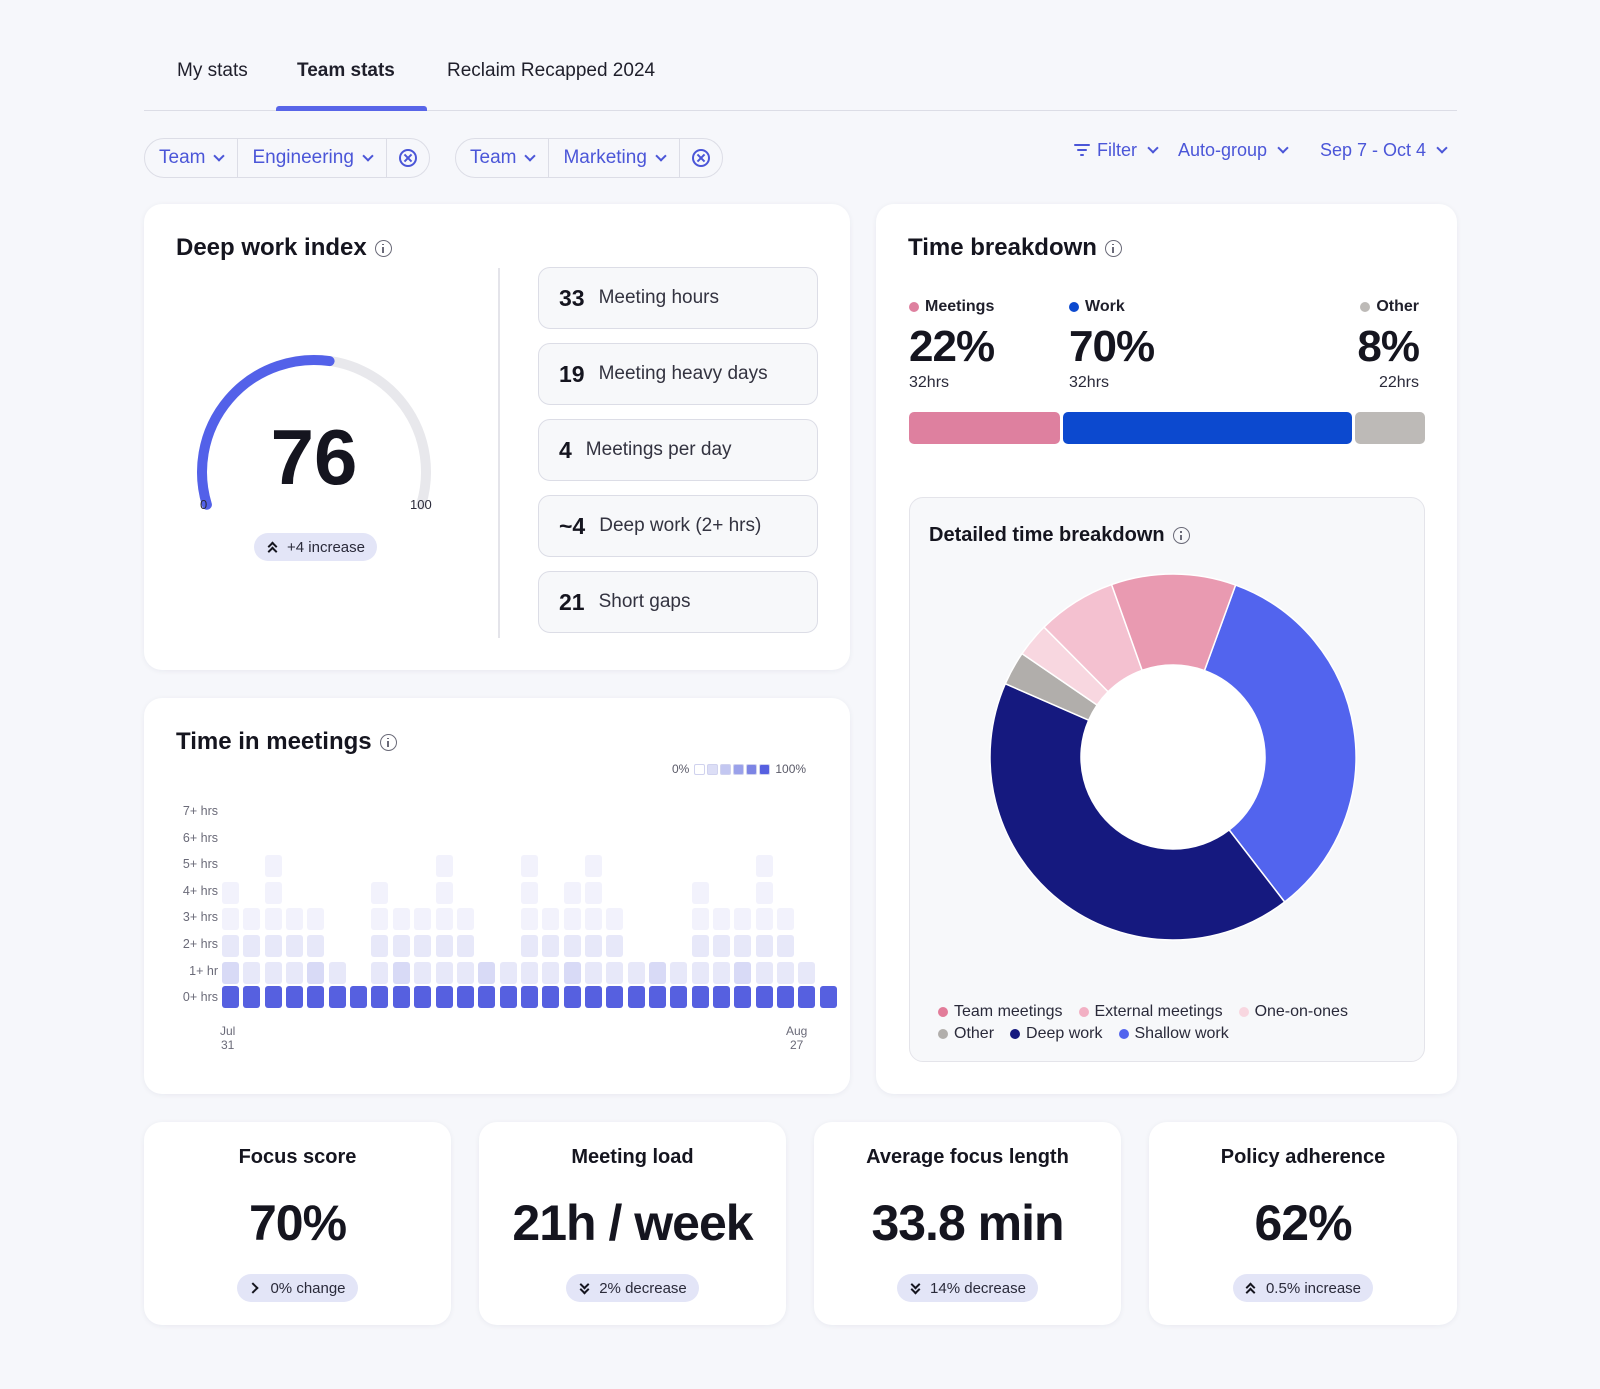 This screenshot has height=1389, width=1600. Describe the element at coordinates (614, 158) in the screenshot. I see `filter-value-dropdown: Marketing` at that location.